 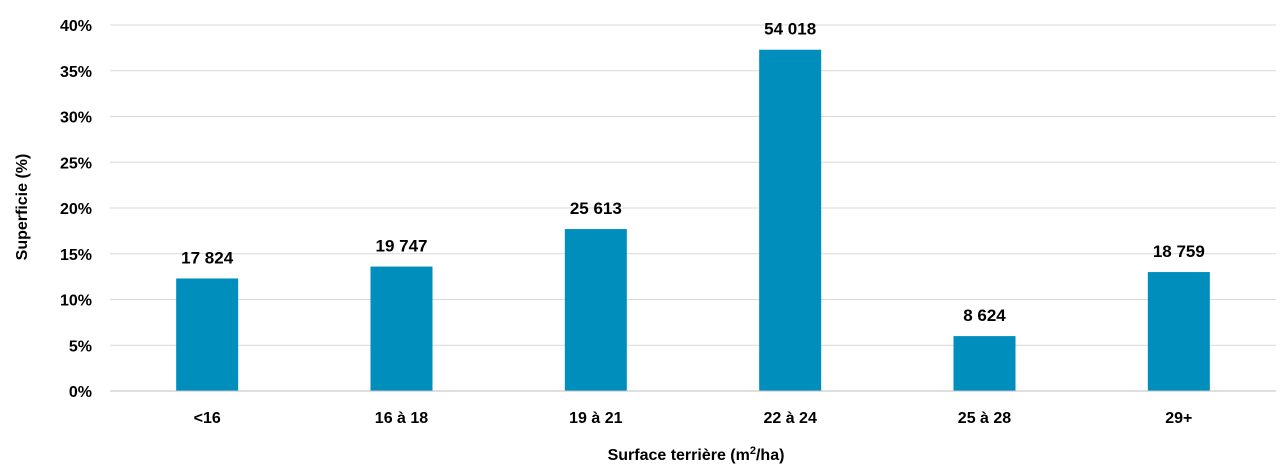 I want to click on x-category-label: 16 à 18, so click(x=401, y=418).